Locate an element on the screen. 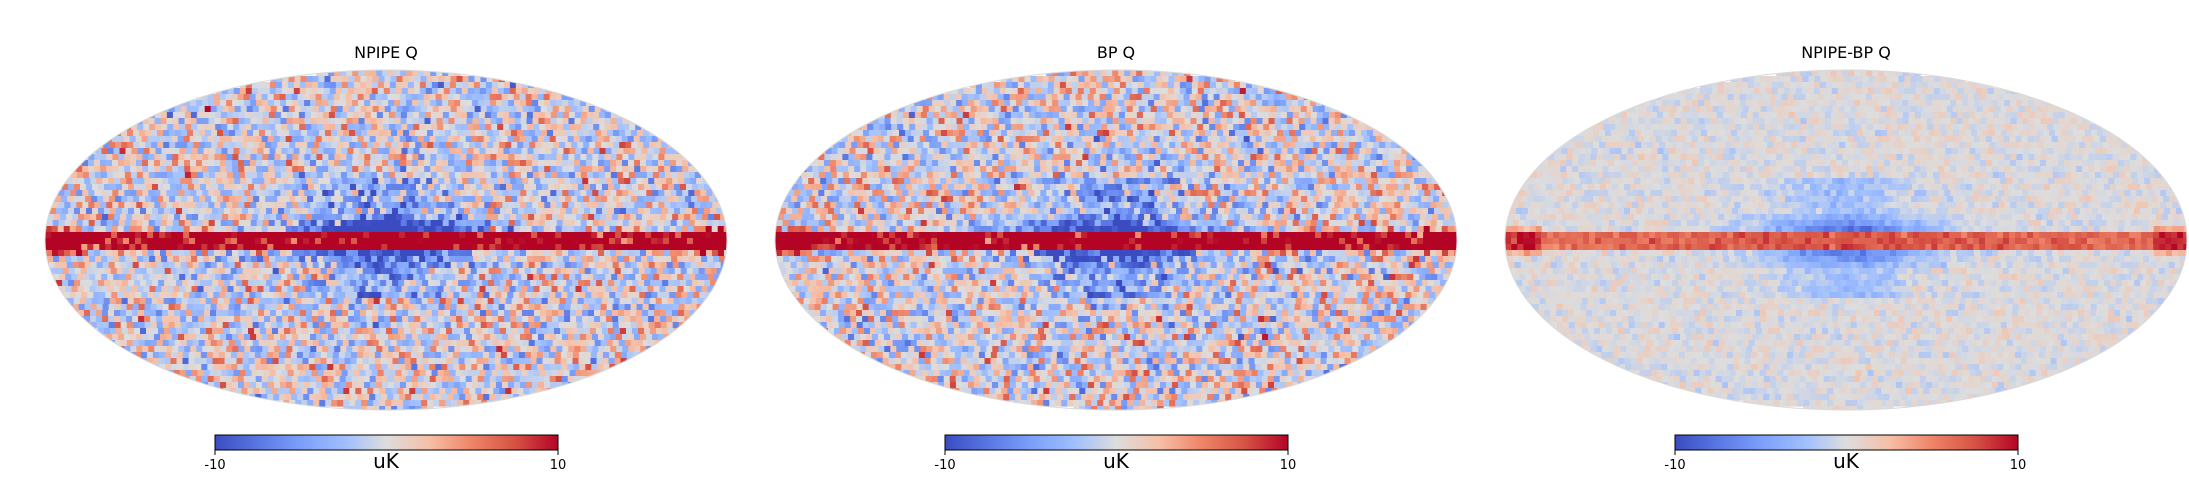 This screenshot has height=480, width=2189. panel-title: NPIPE-BP Q is located at coordinates (1846, 52).